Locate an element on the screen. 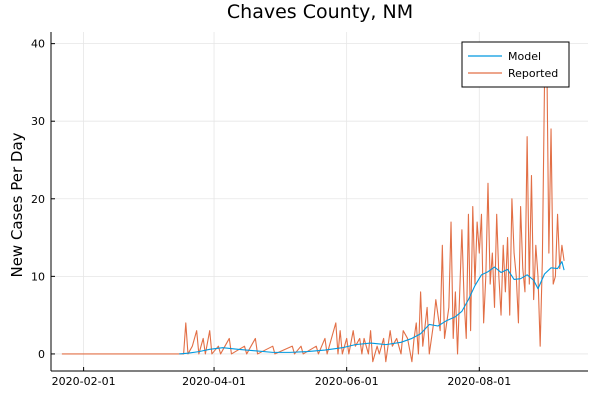 Image resolution: width=600 pixels, height=400 pixels. x-tick-label: 2020-08-01 is located at coordinates (479, 381).